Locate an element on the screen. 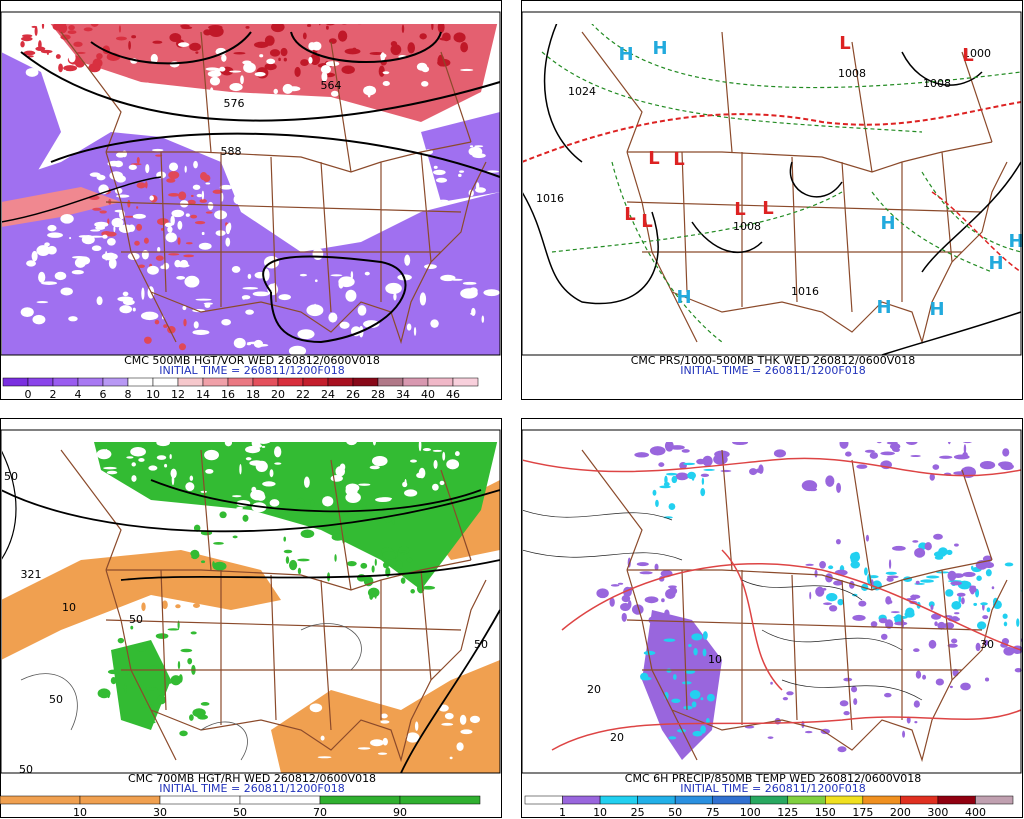 The height and width of the screenshot is (819, 1024). contour-label: 1024 is located at coordinates (582, 91).